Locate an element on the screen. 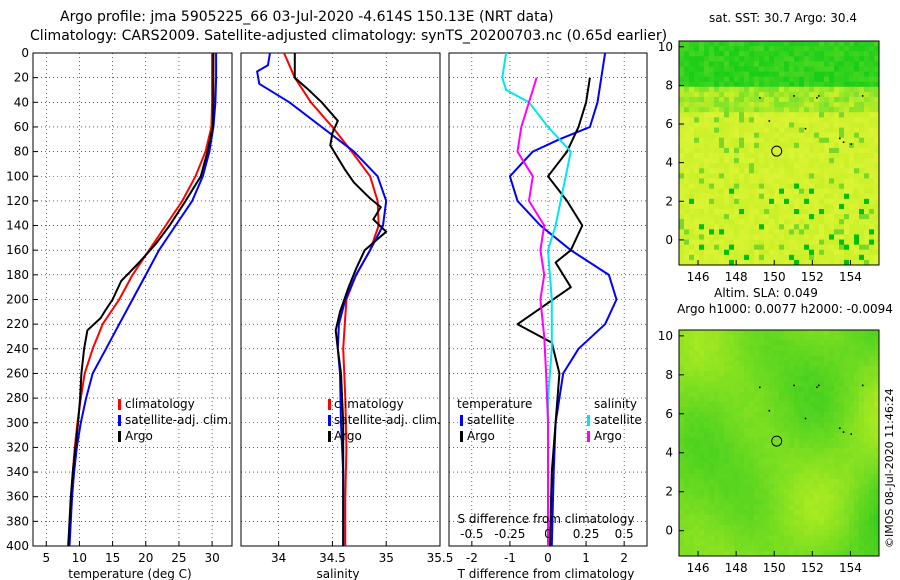  difference-xtick-label: 1 is located at coordinates (586, 558).